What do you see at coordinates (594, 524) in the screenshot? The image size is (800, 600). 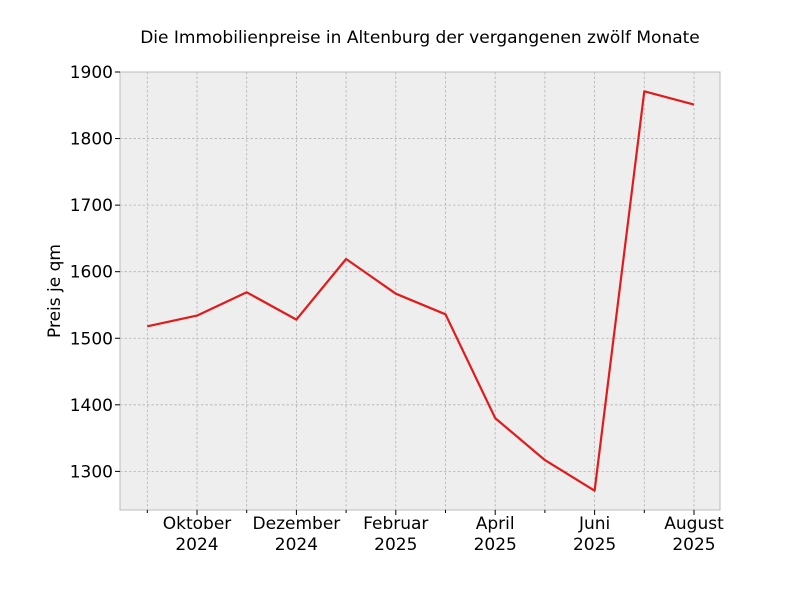 I see `x-tick-label: Juni` at bounding box center [594, 524].